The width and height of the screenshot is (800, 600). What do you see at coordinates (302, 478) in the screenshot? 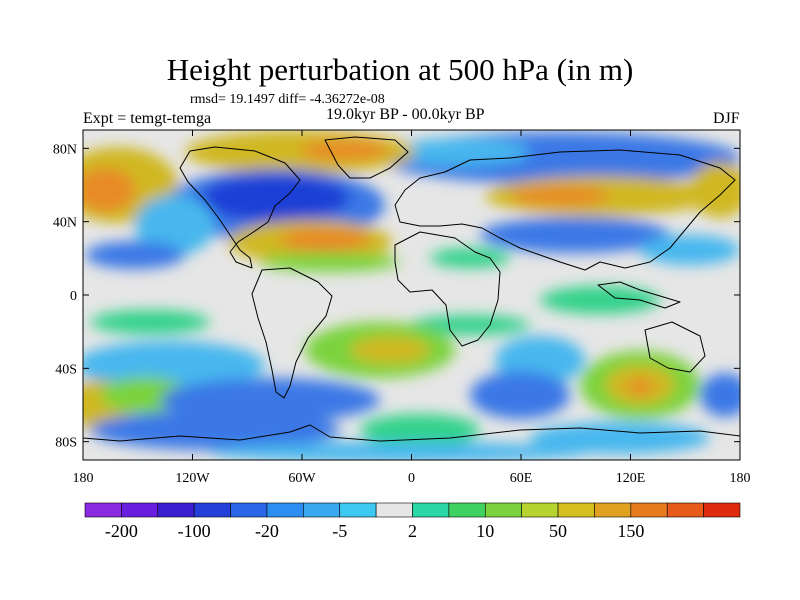
I see `x-tick-label: 60W` at bounding box center [302, 478].